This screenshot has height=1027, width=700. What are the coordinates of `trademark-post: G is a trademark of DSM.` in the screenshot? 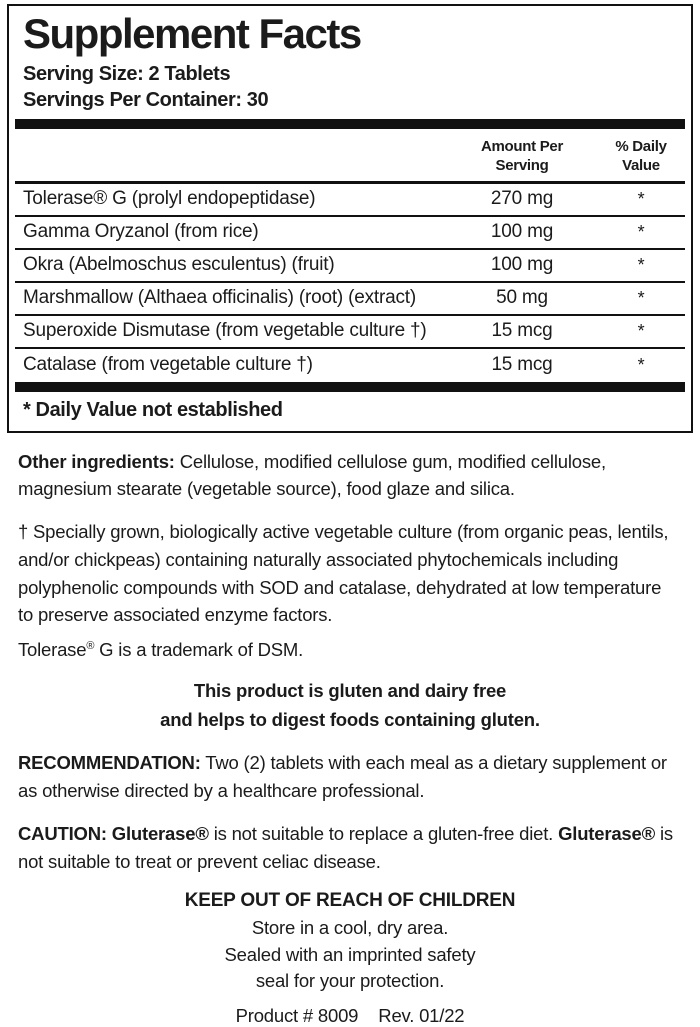 It's located at (199, 650).